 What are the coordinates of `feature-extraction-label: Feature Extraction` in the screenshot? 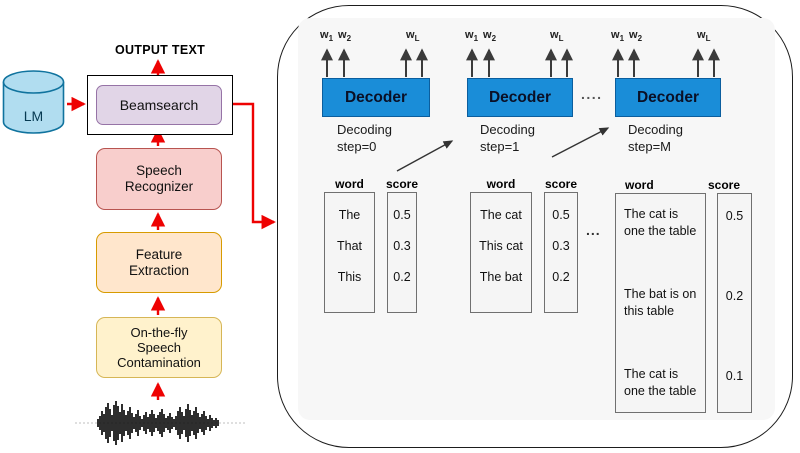 It's located at (159, 262).